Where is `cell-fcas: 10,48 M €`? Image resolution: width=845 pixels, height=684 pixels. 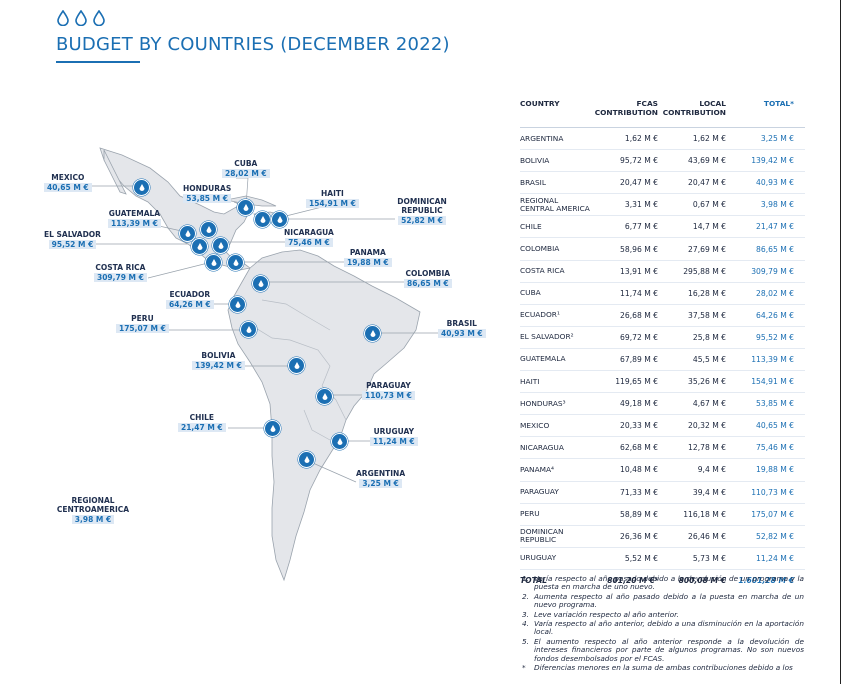
cell-fcas: 10,48 M € is located at coordinates (639, 470).